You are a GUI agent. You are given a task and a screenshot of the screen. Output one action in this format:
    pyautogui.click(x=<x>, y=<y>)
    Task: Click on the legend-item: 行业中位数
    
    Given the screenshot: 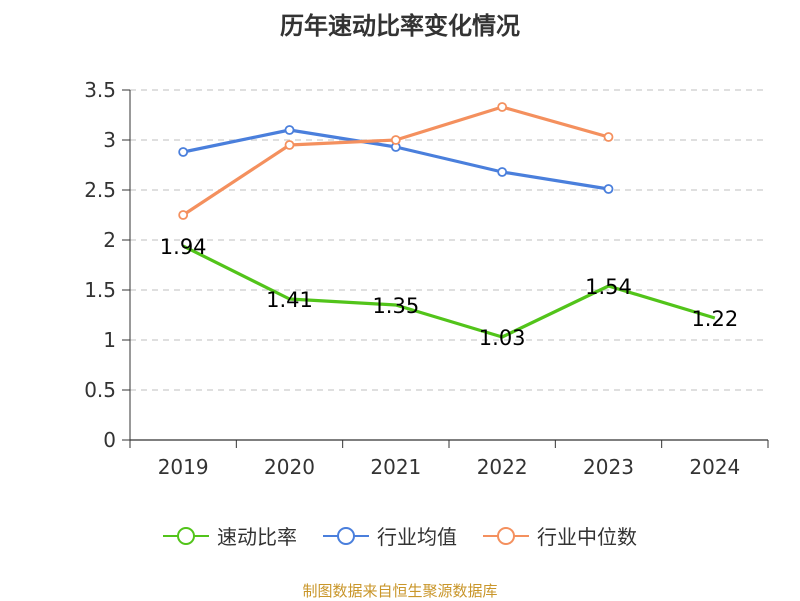 What is the action you would take?
    pyautogui.click(x=560, y=535)
    